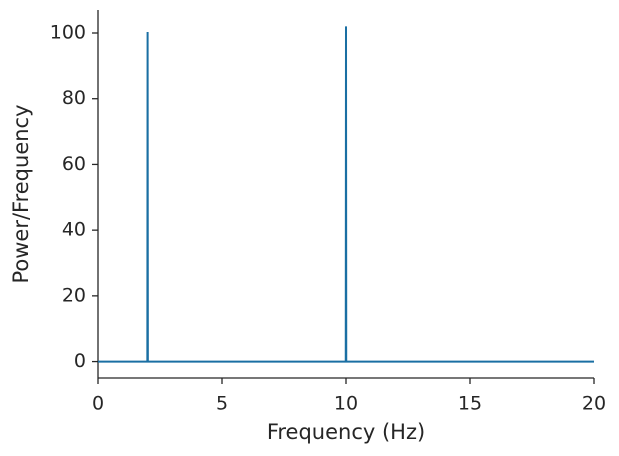  Describe the element at coordinates (74, 295) in the screenshot. I see `y-tick-label: 20` at that location.